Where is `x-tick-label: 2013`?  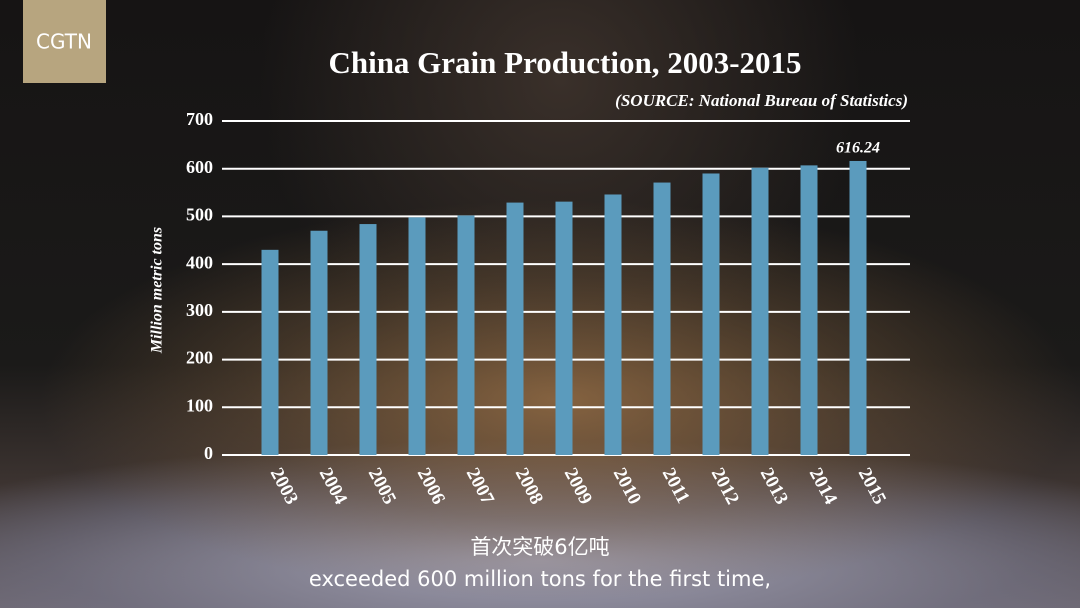
x-tick-label: 2013 is located at coordinates (774, 486).